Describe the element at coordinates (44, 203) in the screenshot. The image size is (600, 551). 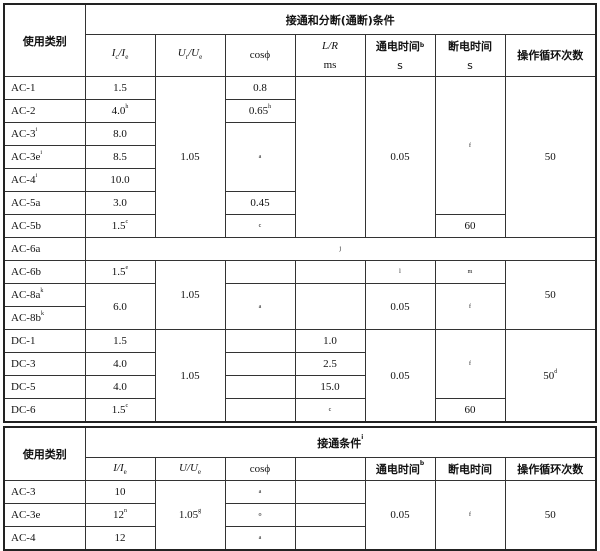
I see `category-cell: AC-5a` at that location.